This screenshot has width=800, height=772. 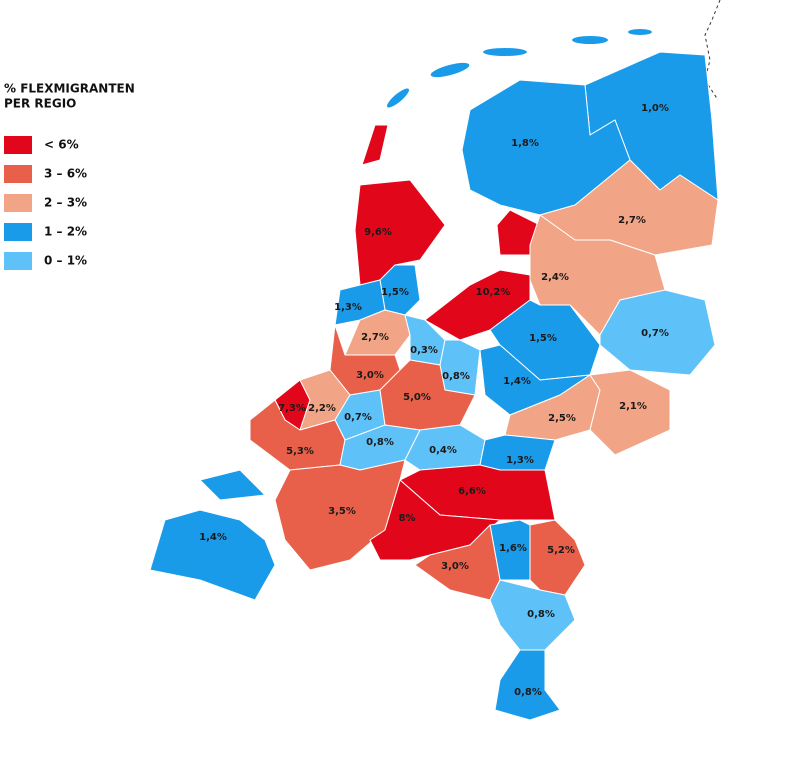 What do you see at coordinates (525, 143) in the screenshot?
I see `region-label: 1,8%` at bounding box center [525, 143].